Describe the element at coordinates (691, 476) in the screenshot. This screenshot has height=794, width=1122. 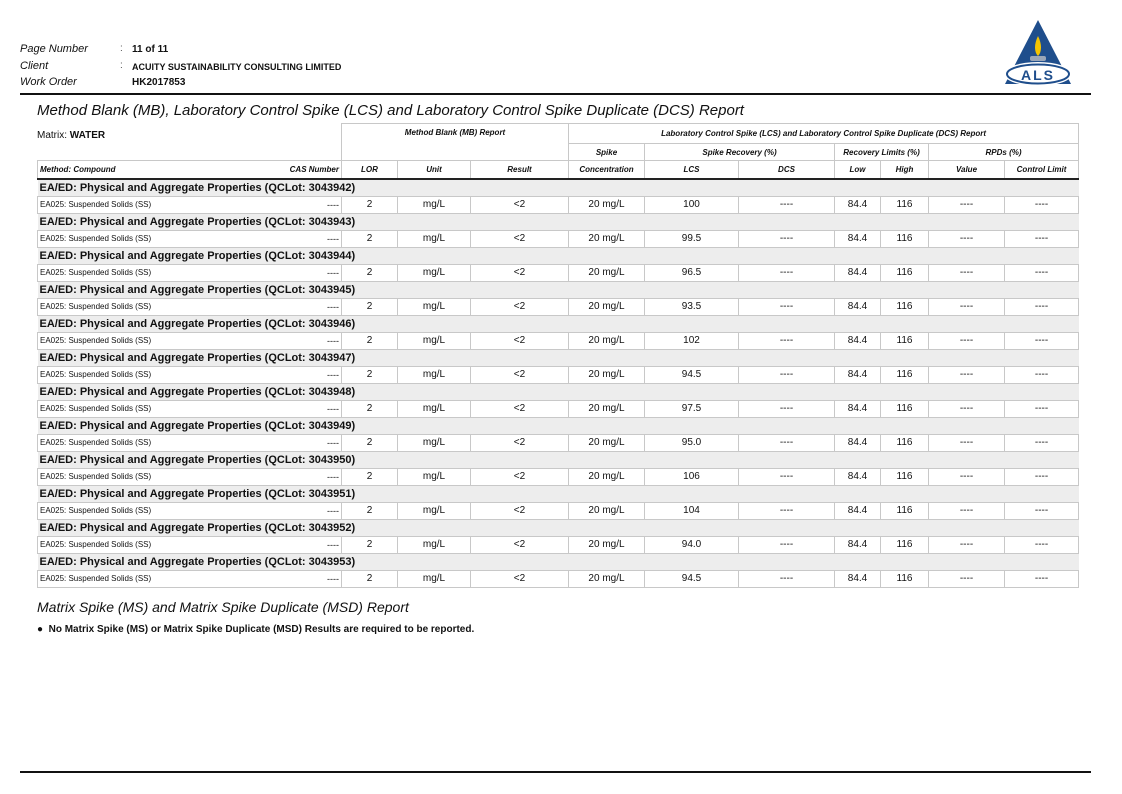
I see `lcs-cell: 106` at that location.